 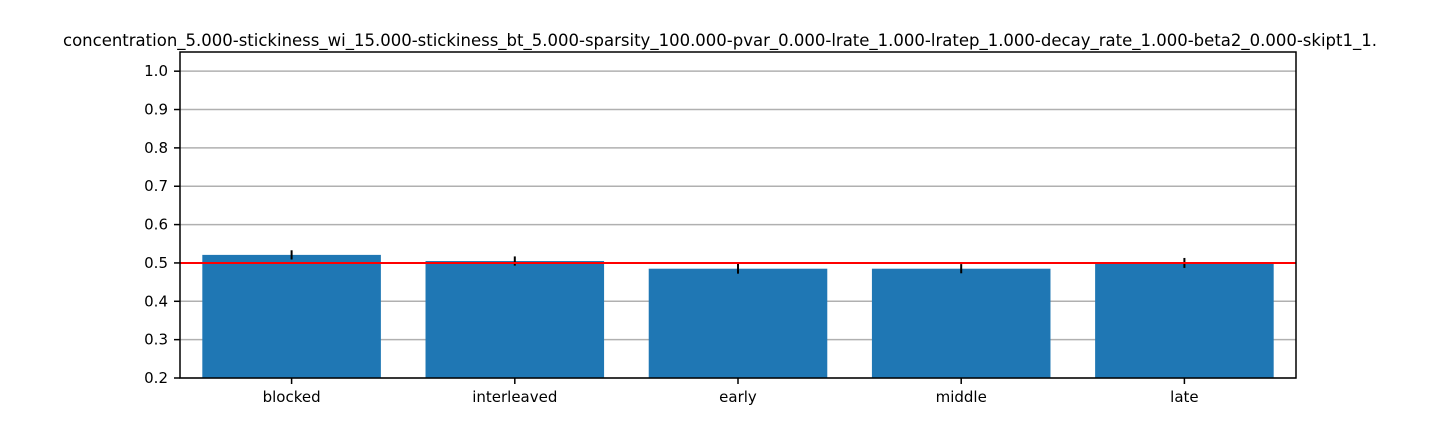 I want to click on x-tick-label: middle, so click(x=961, y=397).